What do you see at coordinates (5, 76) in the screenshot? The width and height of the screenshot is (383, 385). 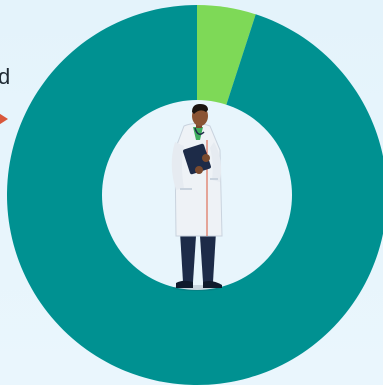 I see `legend-label-fragment: d` at bounding box center [5, 76].